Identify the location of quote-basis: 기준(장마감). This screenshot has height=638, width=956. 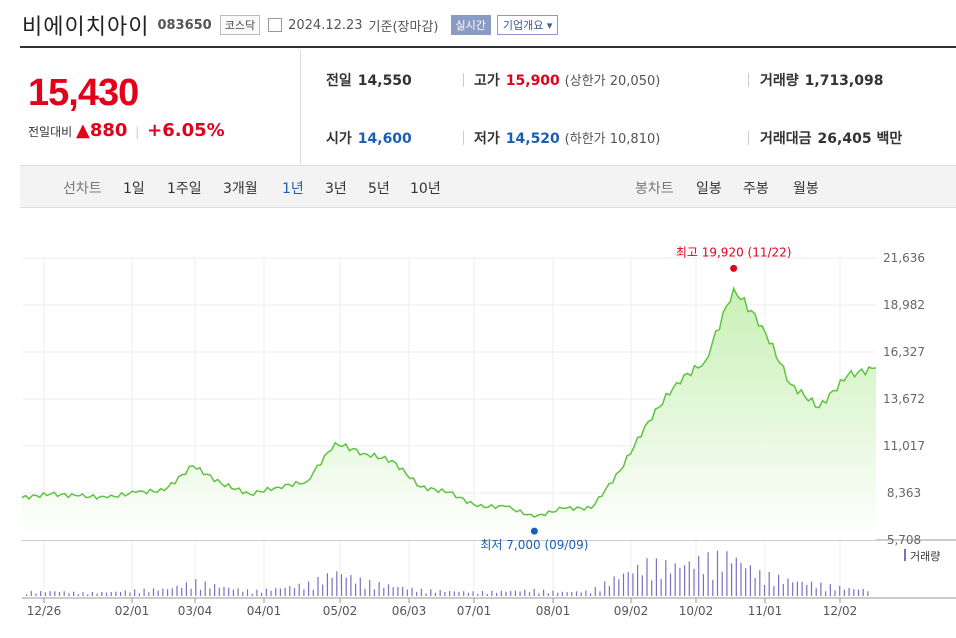
(403, 27).